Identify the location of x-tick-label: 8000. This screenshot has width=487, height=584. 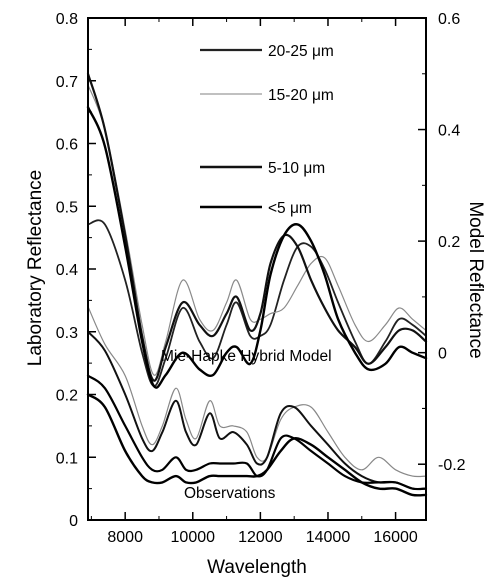
(125, 537).